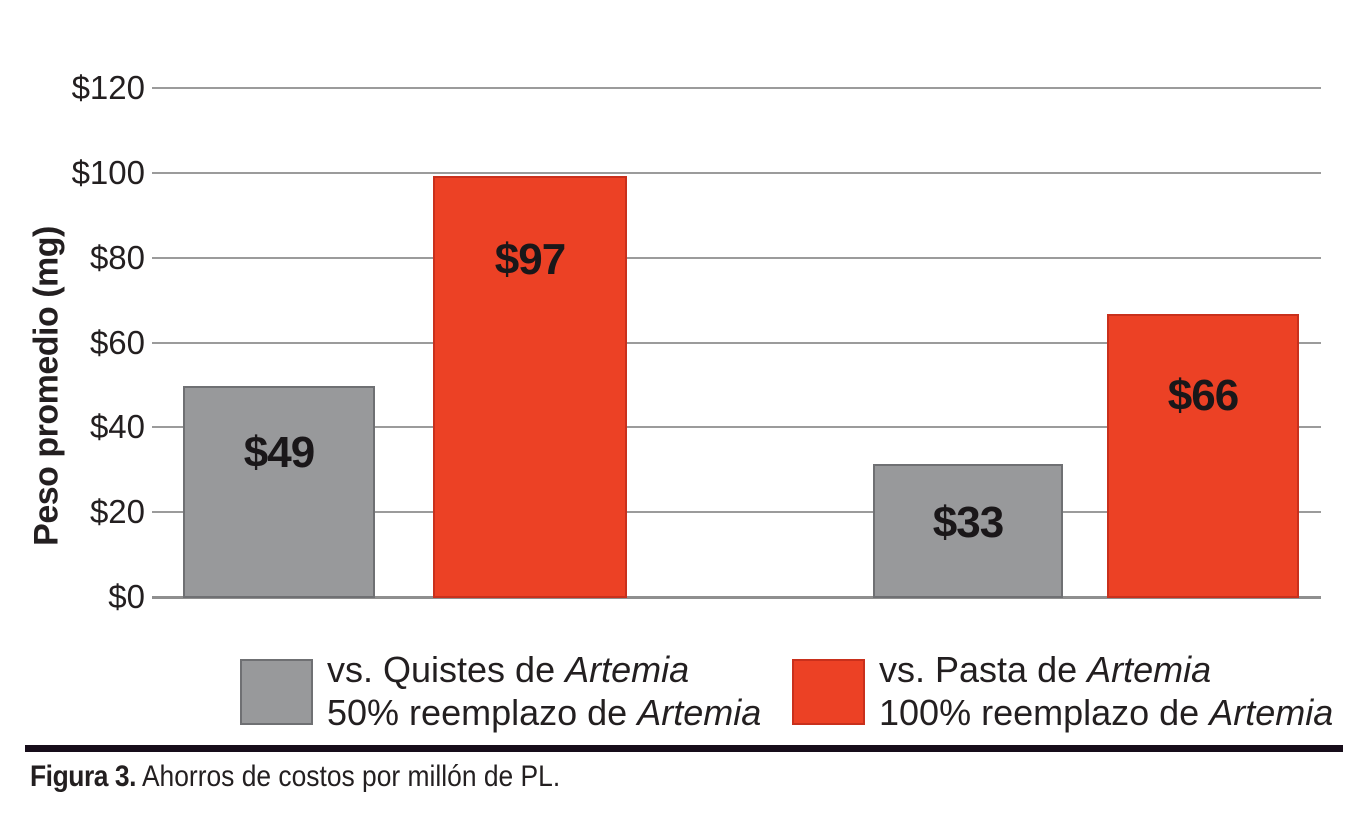 The height and width of the screenshot is (817, 1358). What do you see at coordinates (108, 172) in the screenshot?
I see `y-tick-label: $100` at bounding box center [108, 172].